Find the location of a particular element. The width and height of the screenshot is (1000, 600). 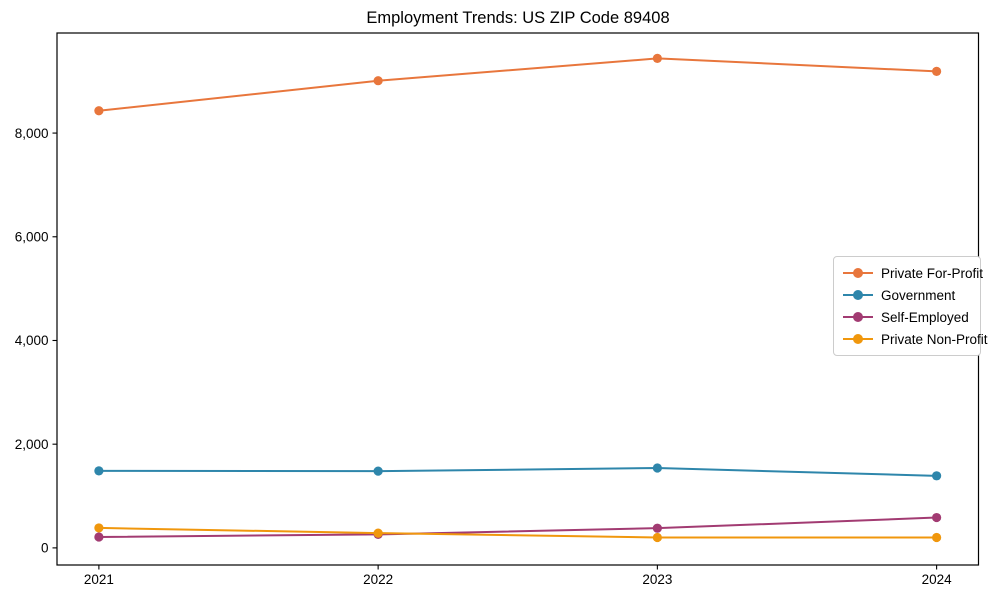

y-tick-label: 6,000 is located at coordinates (32, 236).